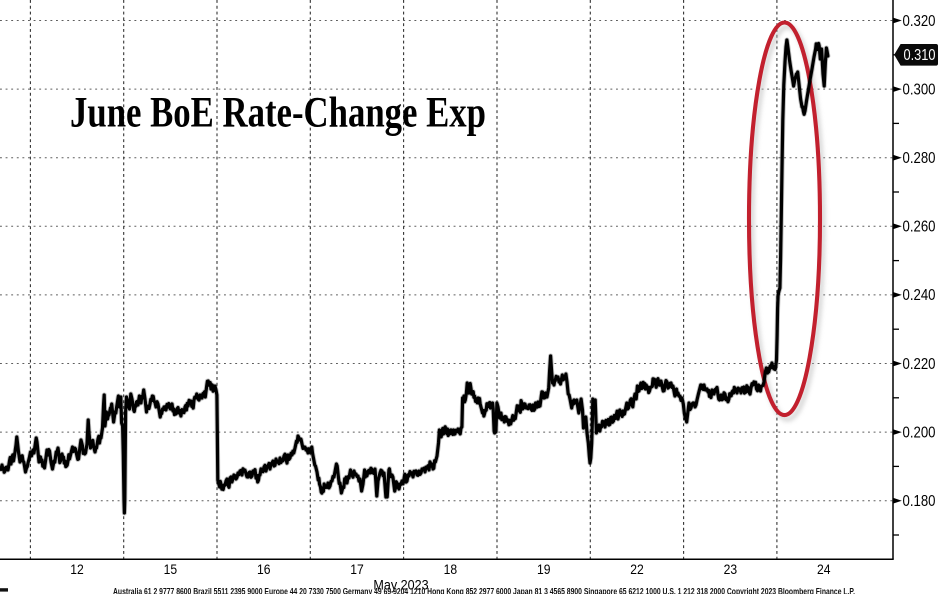  What do you see at coordinates (824, 570) in the screenshot?
I see `svg-text: 24` at bounding box center [824, 570].